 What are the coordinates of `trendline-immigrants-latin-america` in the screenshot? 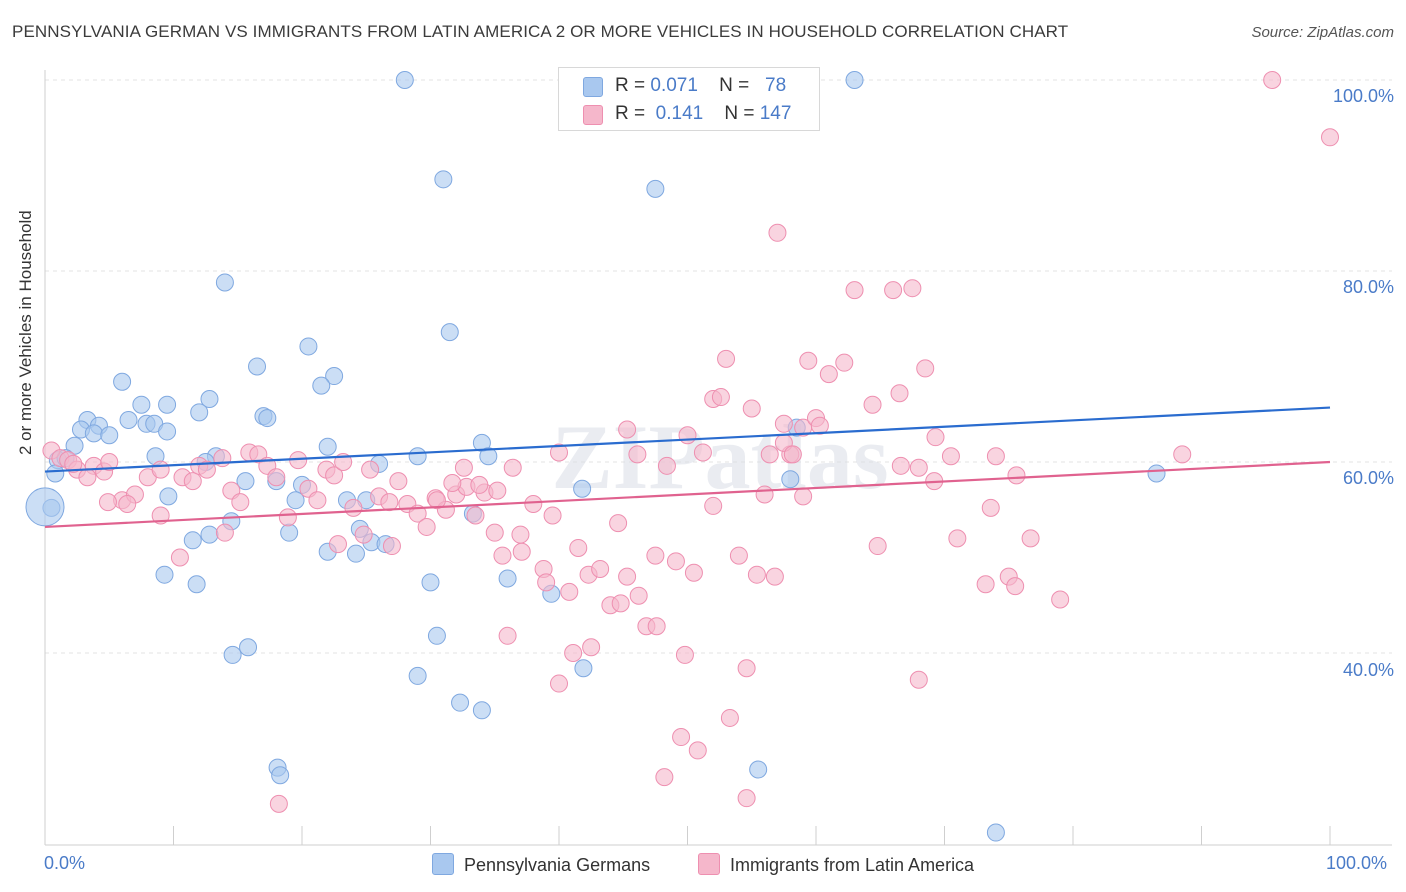 It's located at (687, 494).